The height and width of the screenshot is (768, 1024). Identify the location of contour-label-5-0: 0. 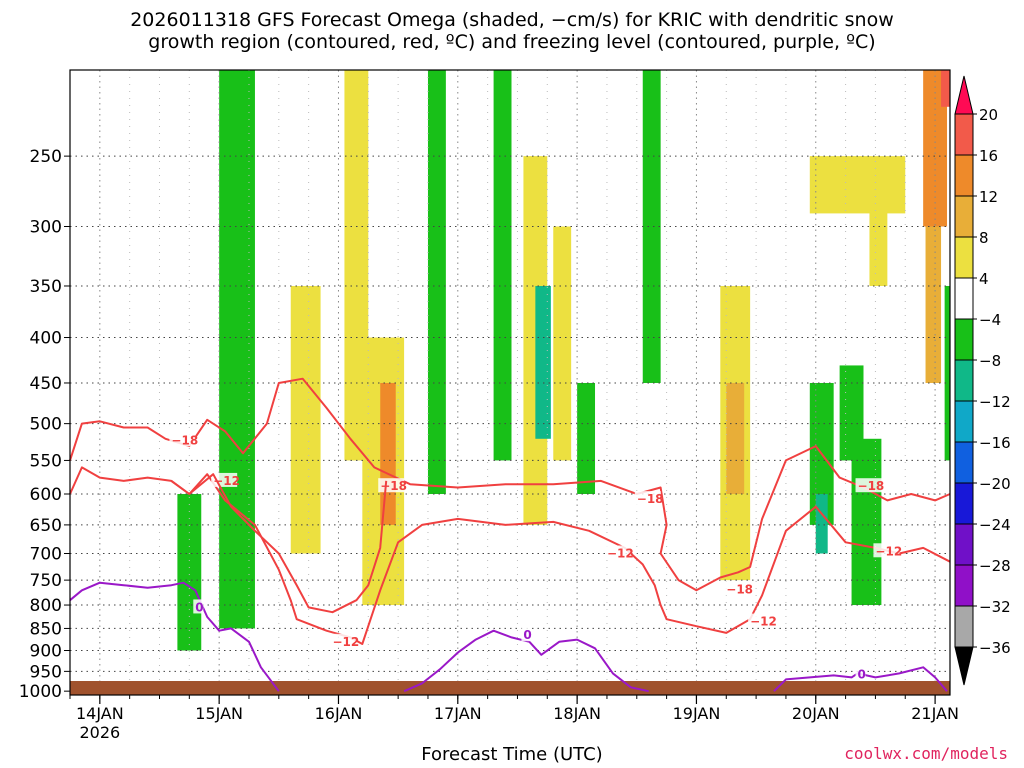
(862, 675).